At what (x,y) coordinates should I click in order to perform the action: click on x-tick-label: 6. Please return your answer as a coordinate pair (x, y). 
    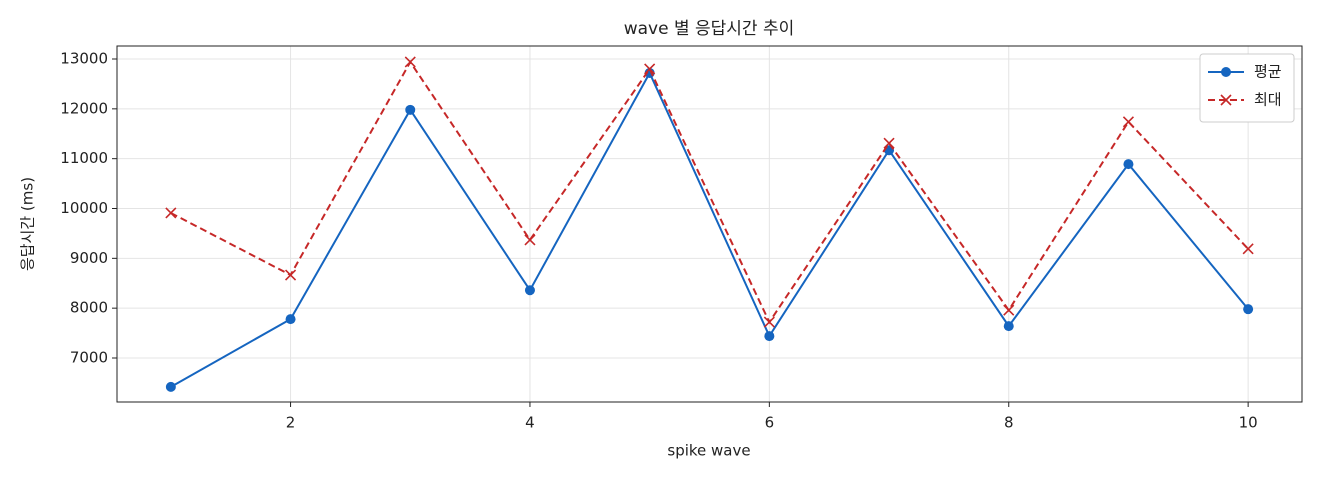
    Looking at the image, I should click on (770, 423).